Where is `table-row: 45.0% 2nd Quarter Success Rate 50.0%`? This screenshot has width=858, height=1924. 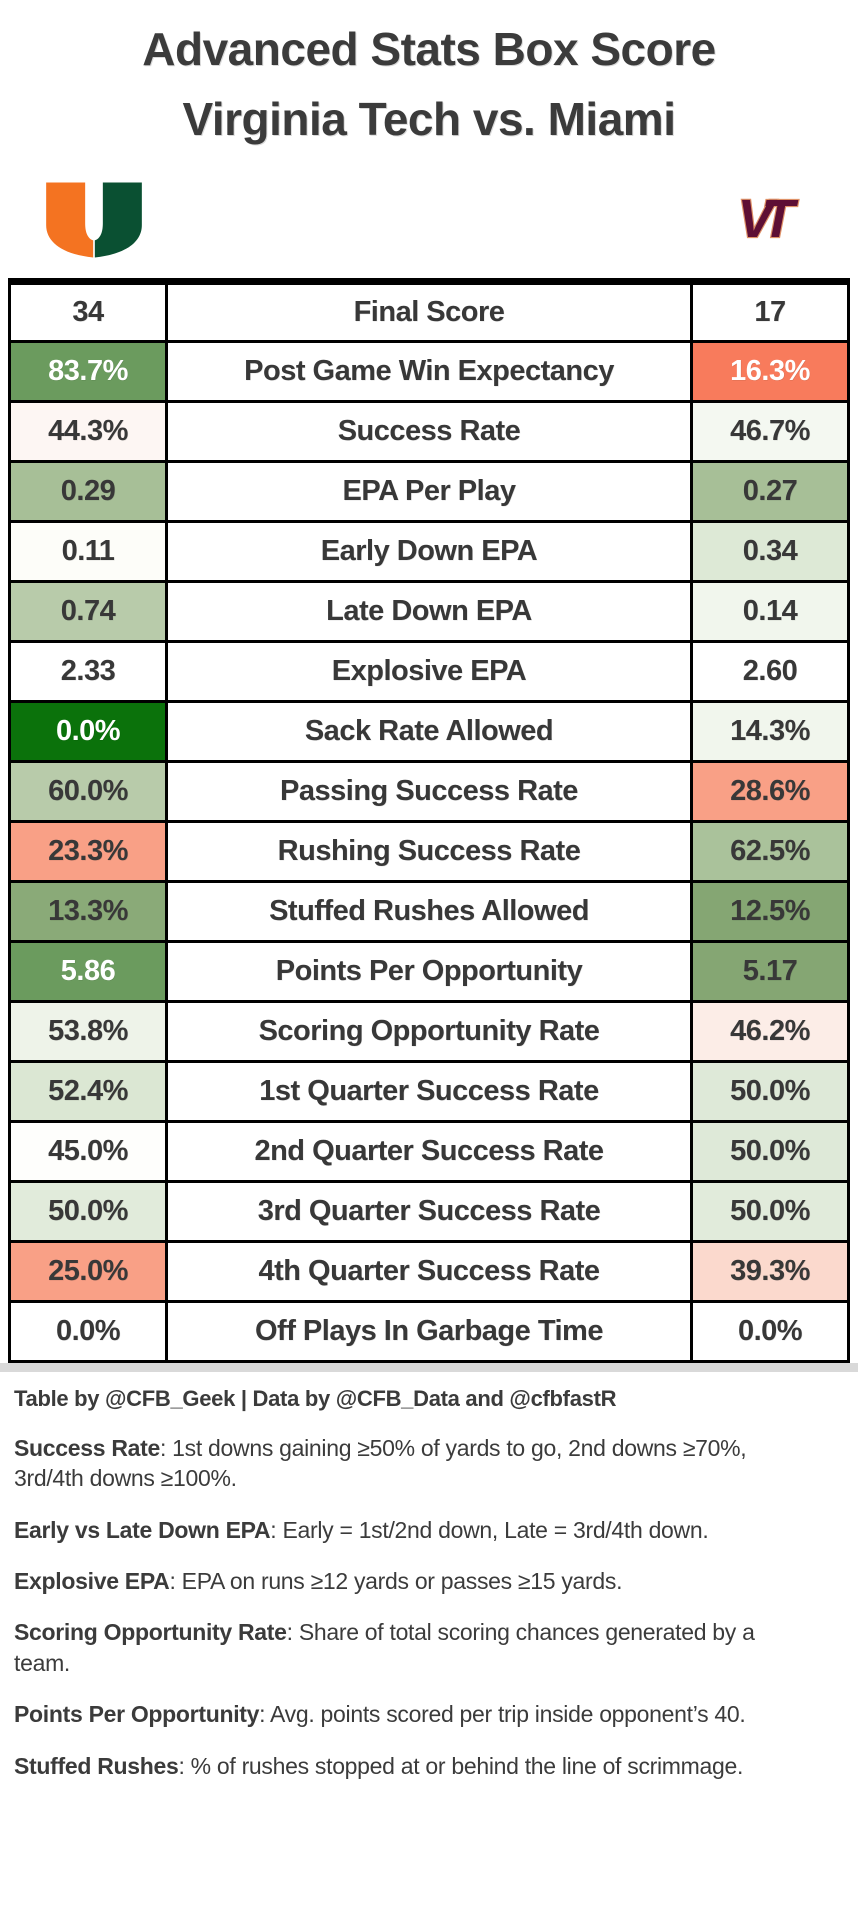 table-row: 45.0% 2nd Quarter Success Rate 50.0% is located at coordinates (429, 1151).